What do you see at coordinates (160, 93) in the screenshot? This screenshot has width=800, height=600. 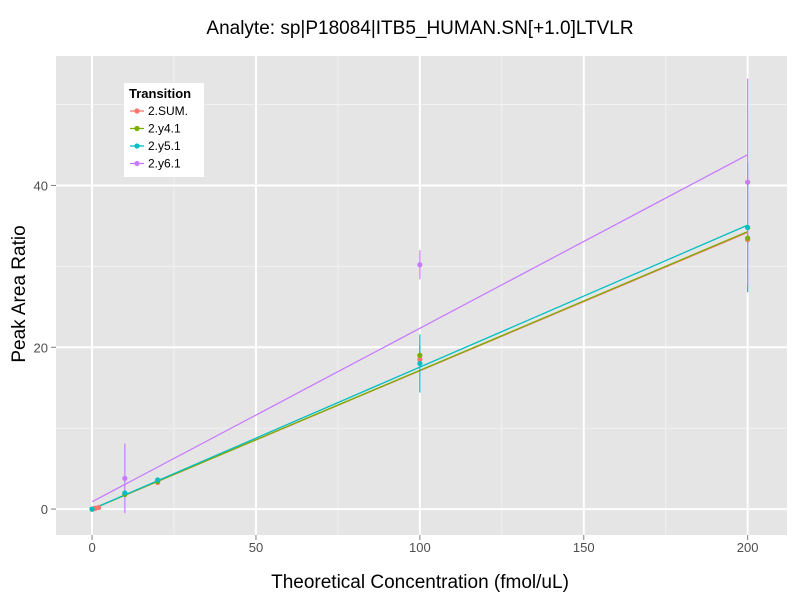 I see `legend-title: Transition` at bounding box center [160, 93].